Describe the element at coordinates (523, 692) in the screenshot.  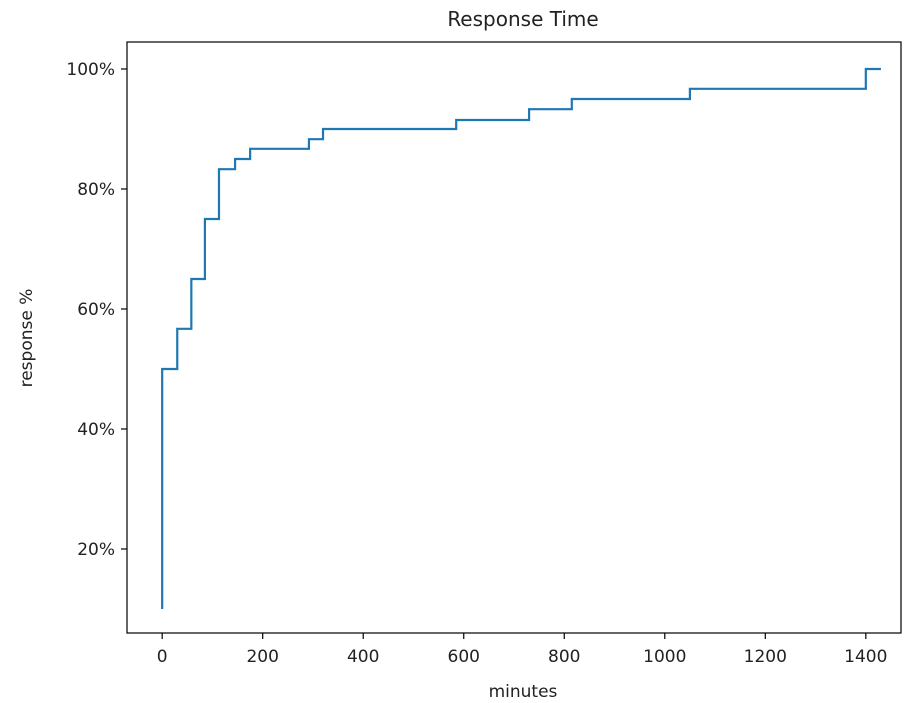
I see `x-axis-label: minutes` at that location.